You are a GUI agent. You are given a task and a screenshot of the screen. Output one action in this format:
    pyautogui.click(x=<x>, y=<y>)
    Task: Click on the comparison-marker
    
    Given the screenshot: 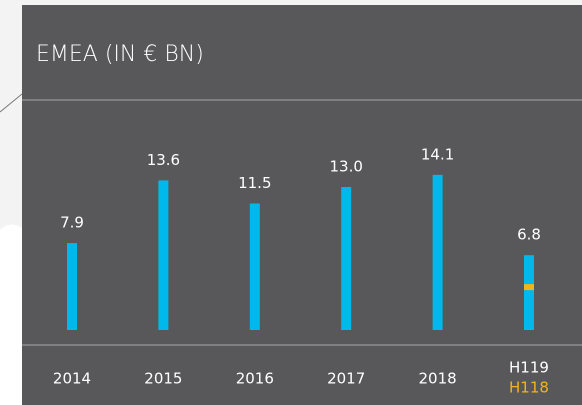 What is the action you would take?
    pyautogui.click(x=529, y=287)
    